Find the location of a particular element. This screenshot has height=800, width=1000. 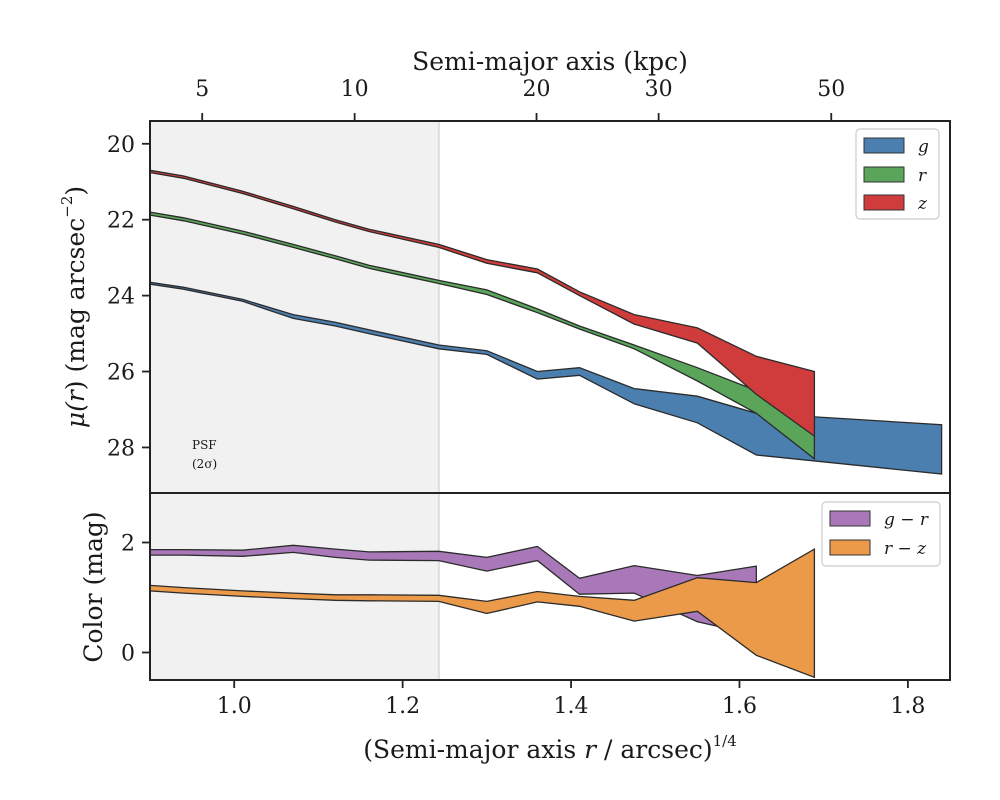

top-x-axis-title: Semi-major axis (kpc) is located at coordinates (550, 61).